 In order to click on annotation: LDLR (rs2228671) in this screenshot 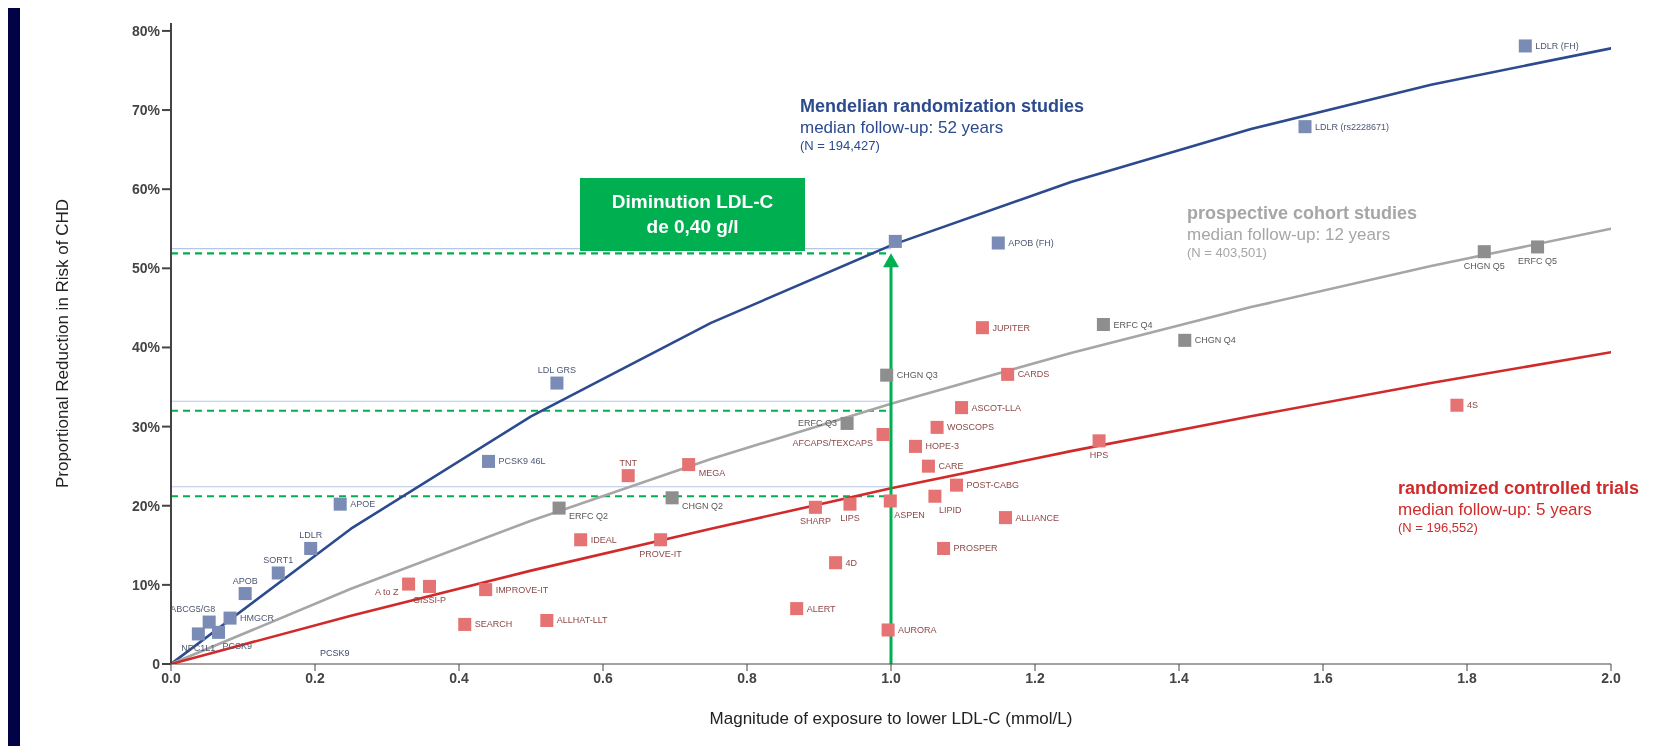, I will do `click(1352, 126)`.